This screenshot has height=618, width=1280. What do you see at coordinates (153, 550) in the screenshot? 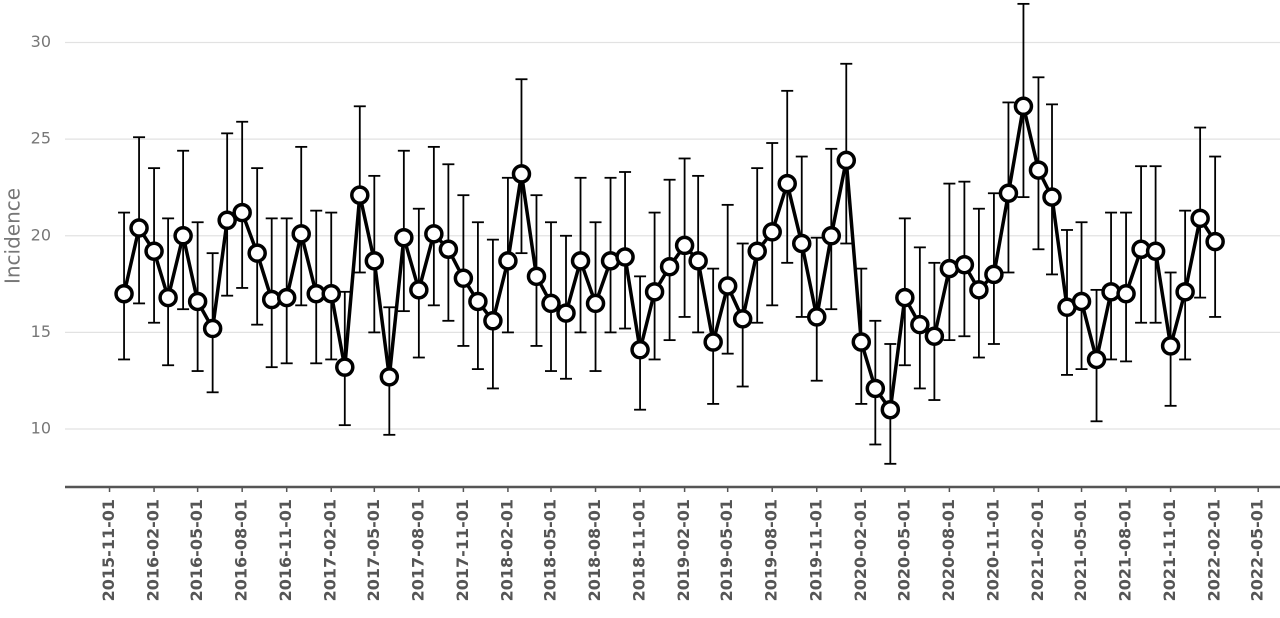
I see `x-tick-label: 2016-02-01` at bounding box center [153, 550].